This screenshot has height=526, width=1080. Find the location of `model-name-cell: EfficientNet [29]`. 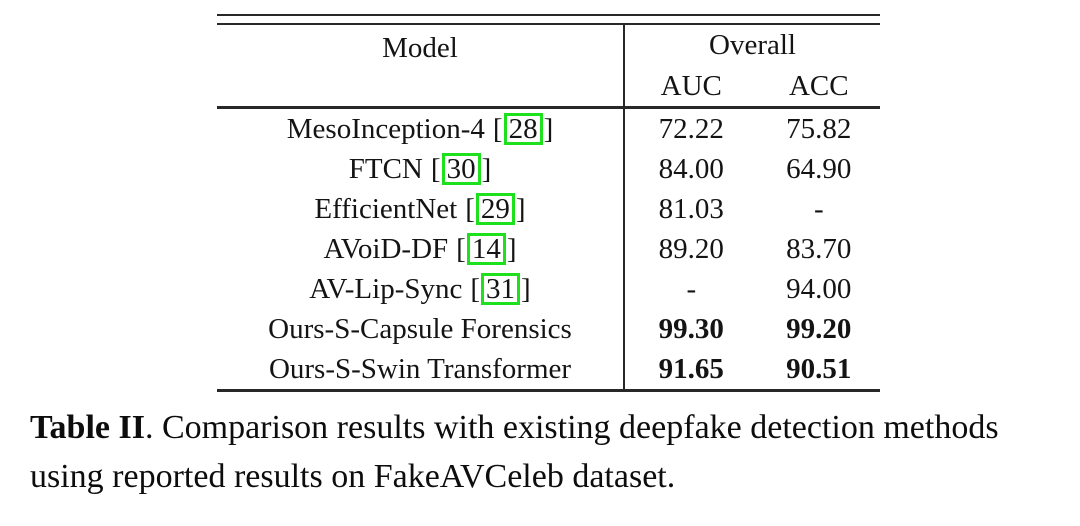

model-name-cell: EfficientNet [29] is located at coordinates (420, 209).